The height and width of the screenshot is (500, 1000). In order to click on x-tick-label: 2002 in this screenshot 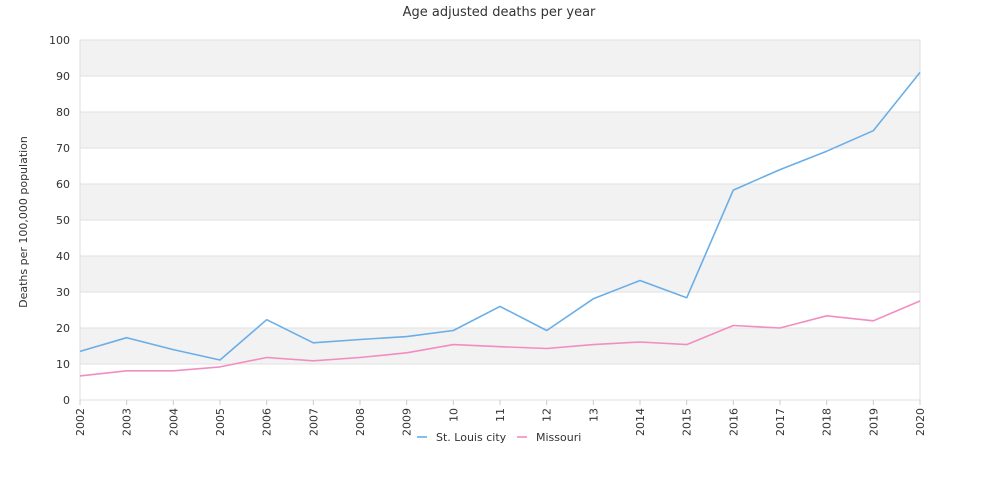, I will do `click(80, 422)`.